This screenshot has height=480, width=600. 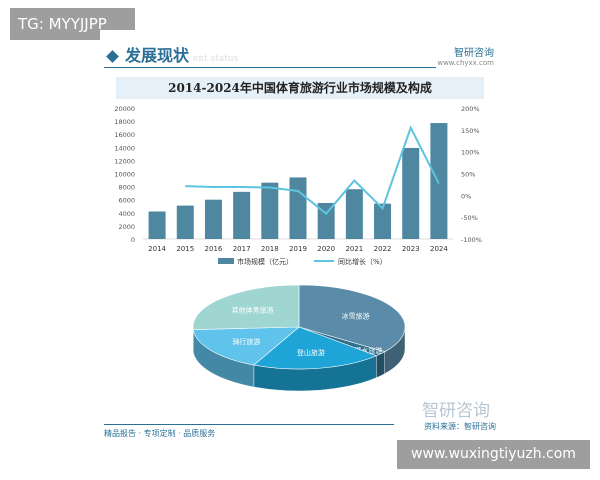 I want to click on x-tick-label: 2014, so click(x=157, y=249).